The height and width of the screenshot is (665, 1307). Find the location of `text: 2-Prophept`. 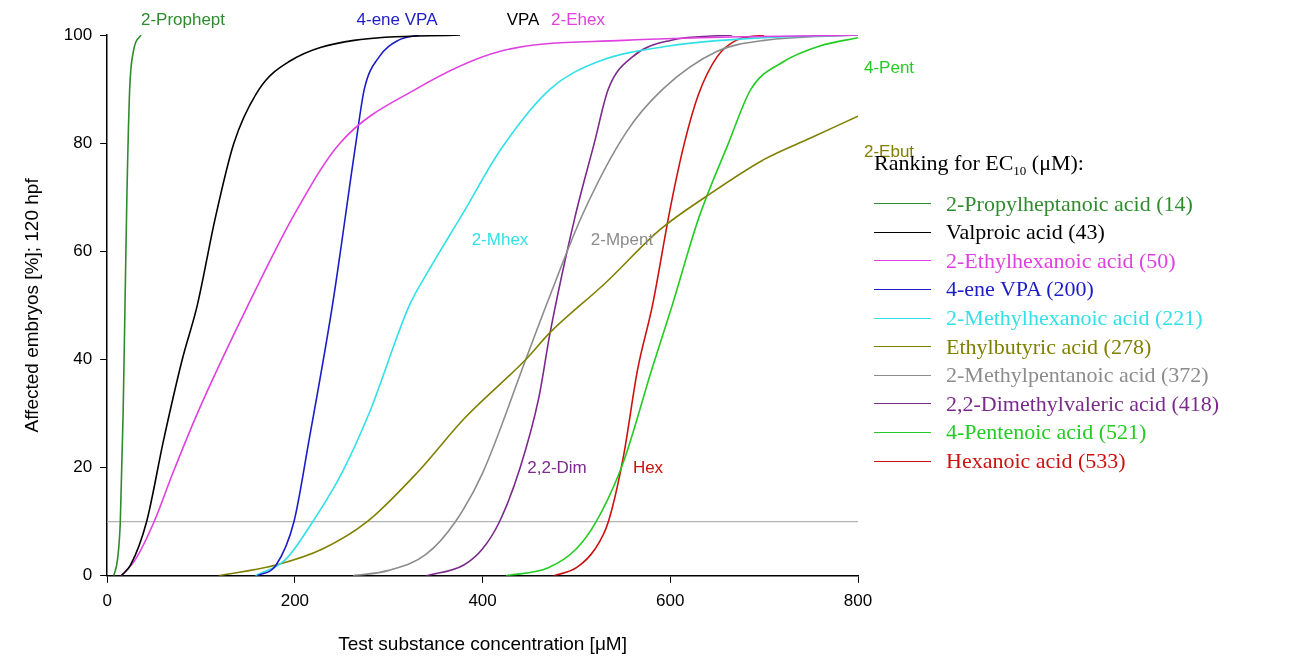

text: 2-Prophept is located at coordinates (183, 19).